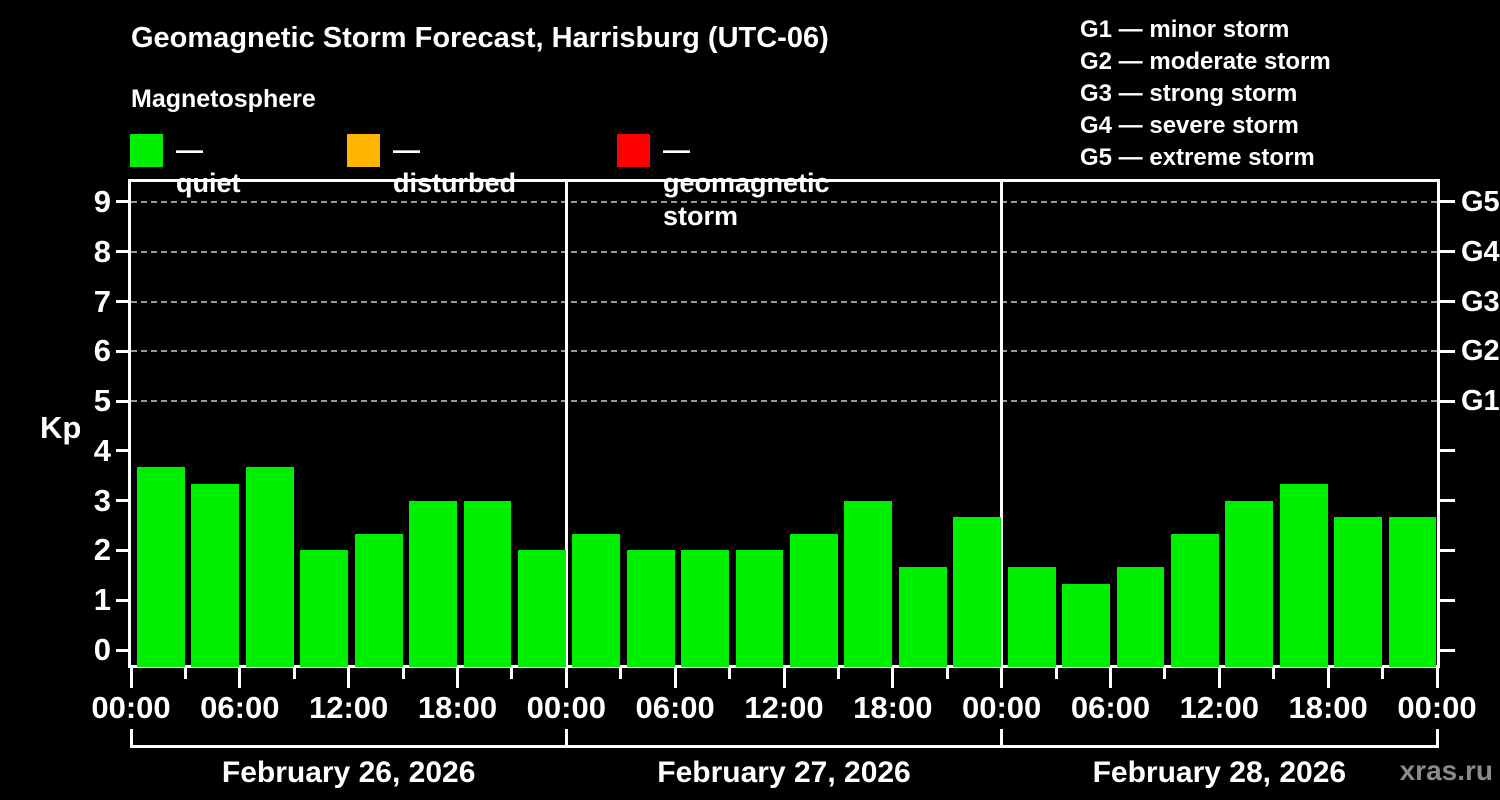 This screenshot has height=800, width=1500. I want to click on watermark: xras.ru, so click(1446, 770).